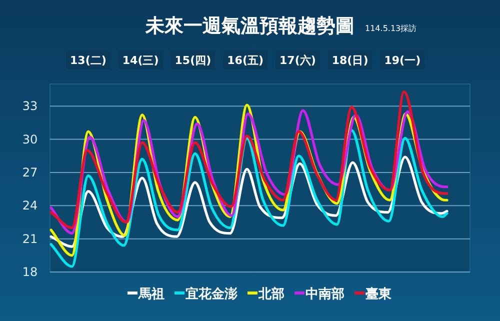  Describe the element at coordinates (30, 272) in the screenshot. I see `y-tick-label: 18` at that location.